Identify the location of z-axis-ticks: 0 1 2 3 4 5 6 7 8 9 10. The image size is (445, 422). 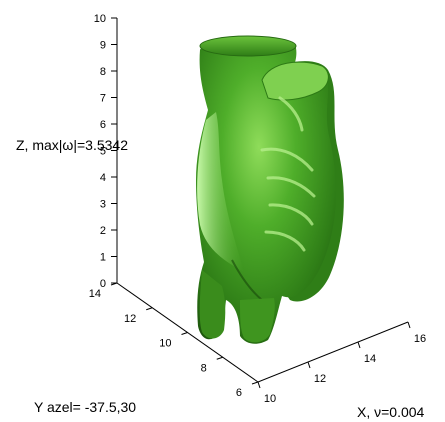
(105, 151).